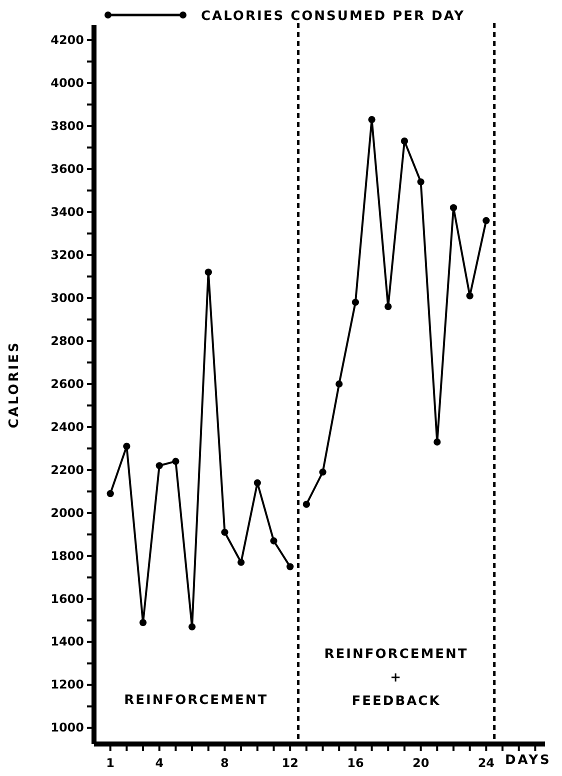 Image resolution: width=562 pixels, height=776 pixels. Describe the element at coordinates (224, 763) in the screenshot. I see `x-tick-label: 8` at that location.